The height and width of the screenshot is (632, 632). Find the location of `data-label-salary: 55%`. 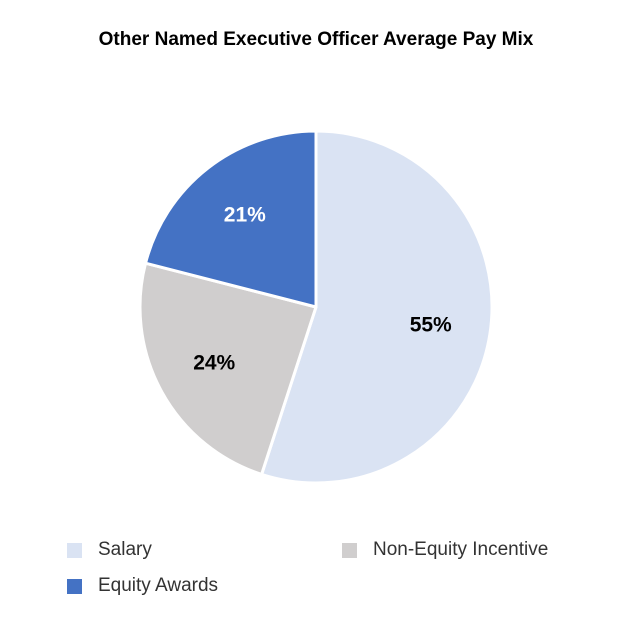

data-label-salary: 55% is located at coordinates (431, 325).